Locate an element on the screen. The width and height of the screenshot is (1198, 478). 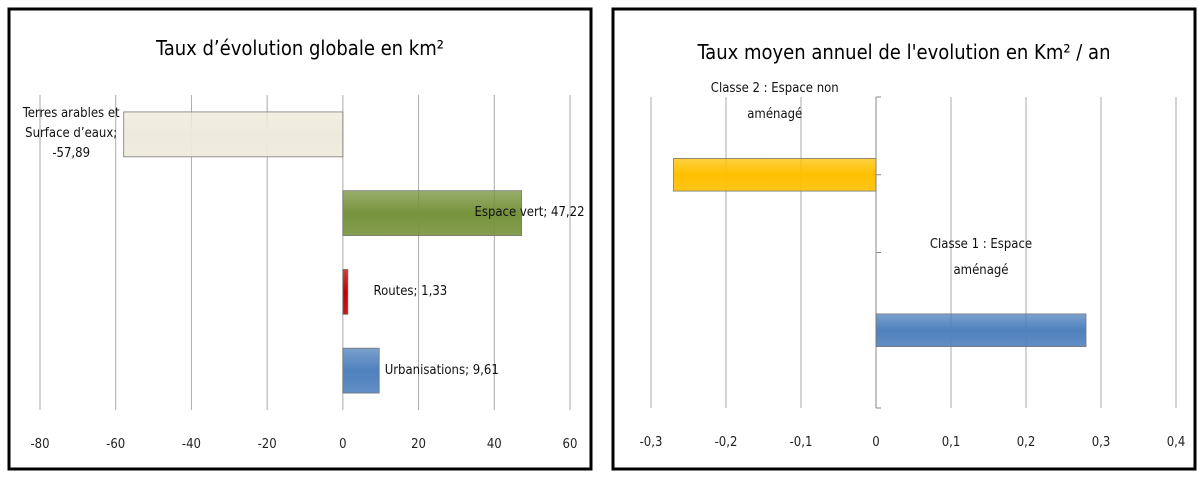
x-tick-label: -40 is located at coordinates (191, 444).